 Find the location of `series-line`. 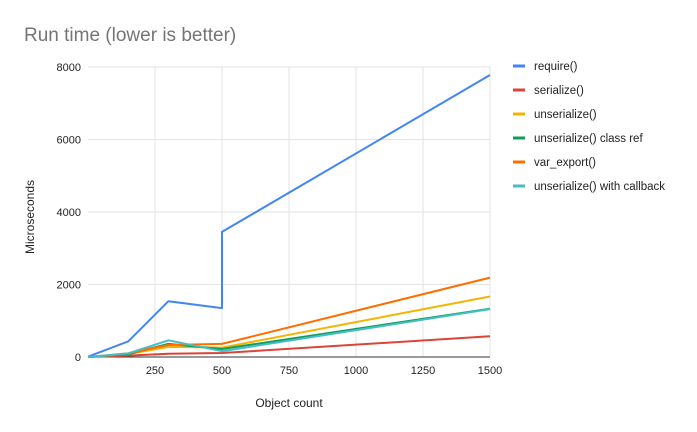

series-line is located at coordinates (289, 333).